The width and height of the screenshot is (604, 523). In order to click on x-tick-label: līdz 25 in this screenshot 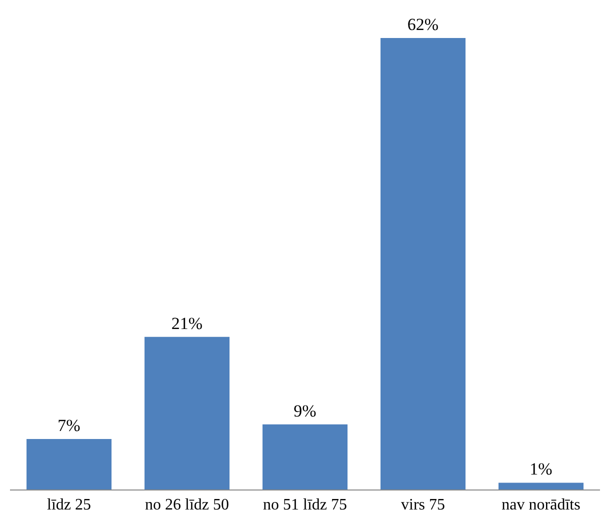, I will do `click(69, 505)`.